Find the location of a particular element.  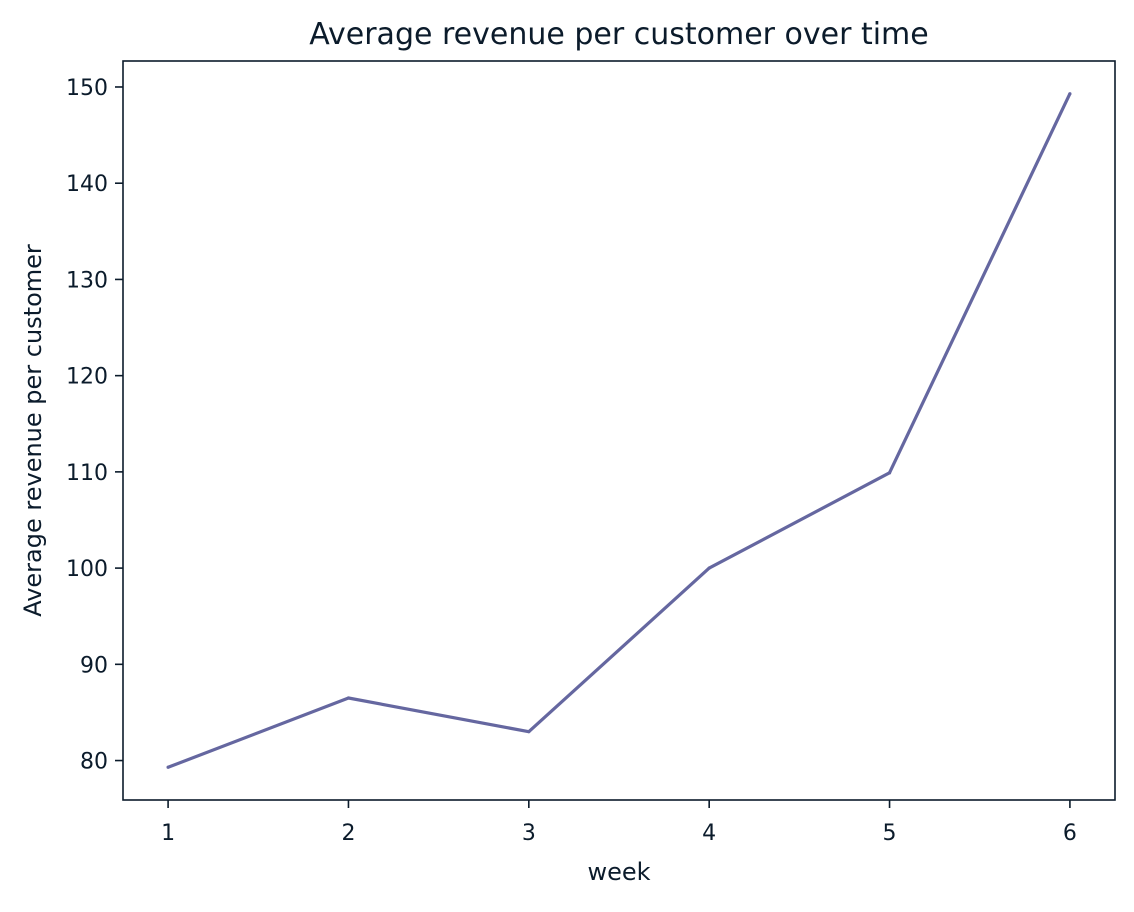

x-axis-label: week is located at coordinates (618, 872).